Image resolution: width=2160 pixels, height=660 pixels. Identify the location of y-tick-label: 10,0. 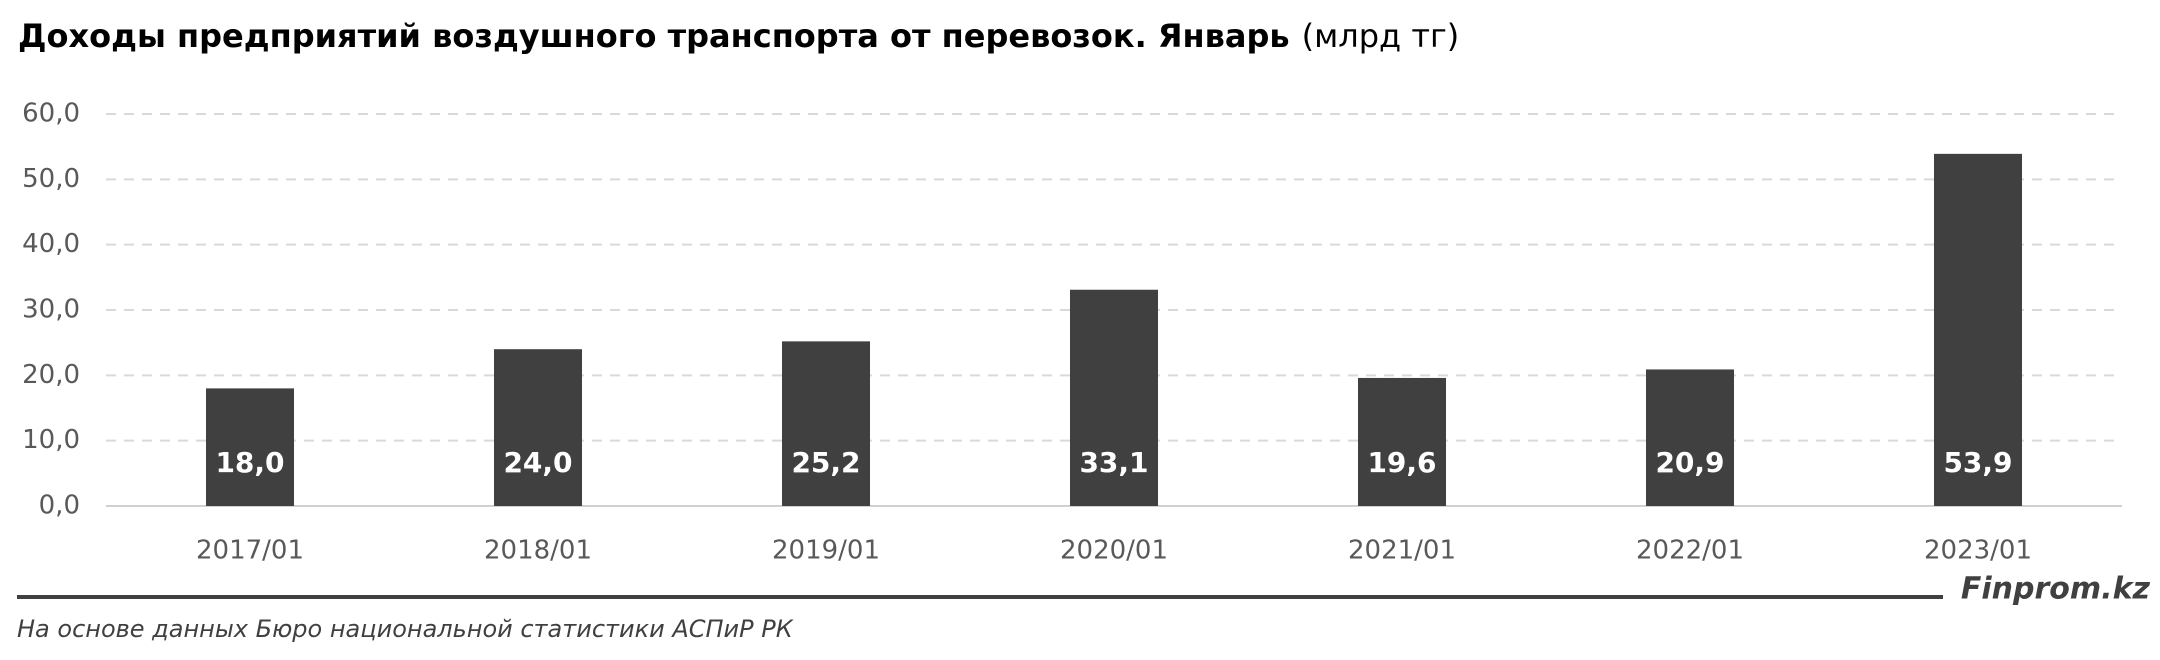
(51, 440).